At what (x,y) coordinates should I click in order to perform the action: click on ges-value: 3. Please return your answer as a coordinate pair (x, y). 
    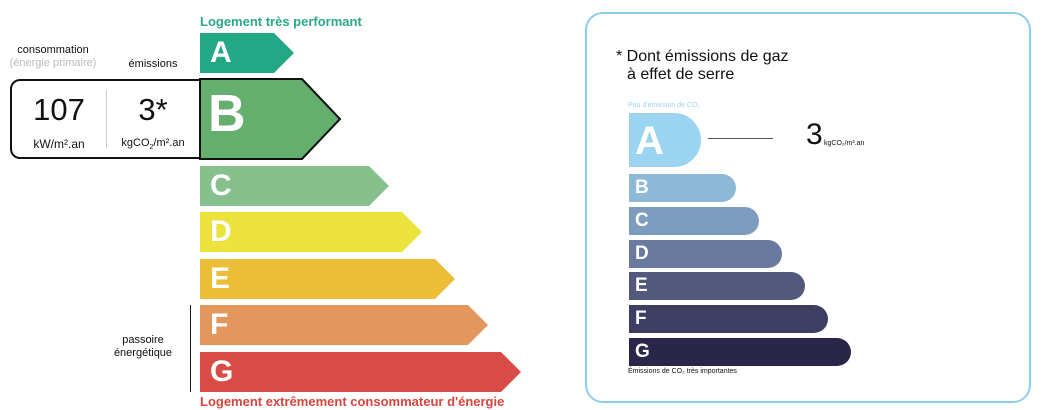
    Looking at the image, I should click on (814, 134).